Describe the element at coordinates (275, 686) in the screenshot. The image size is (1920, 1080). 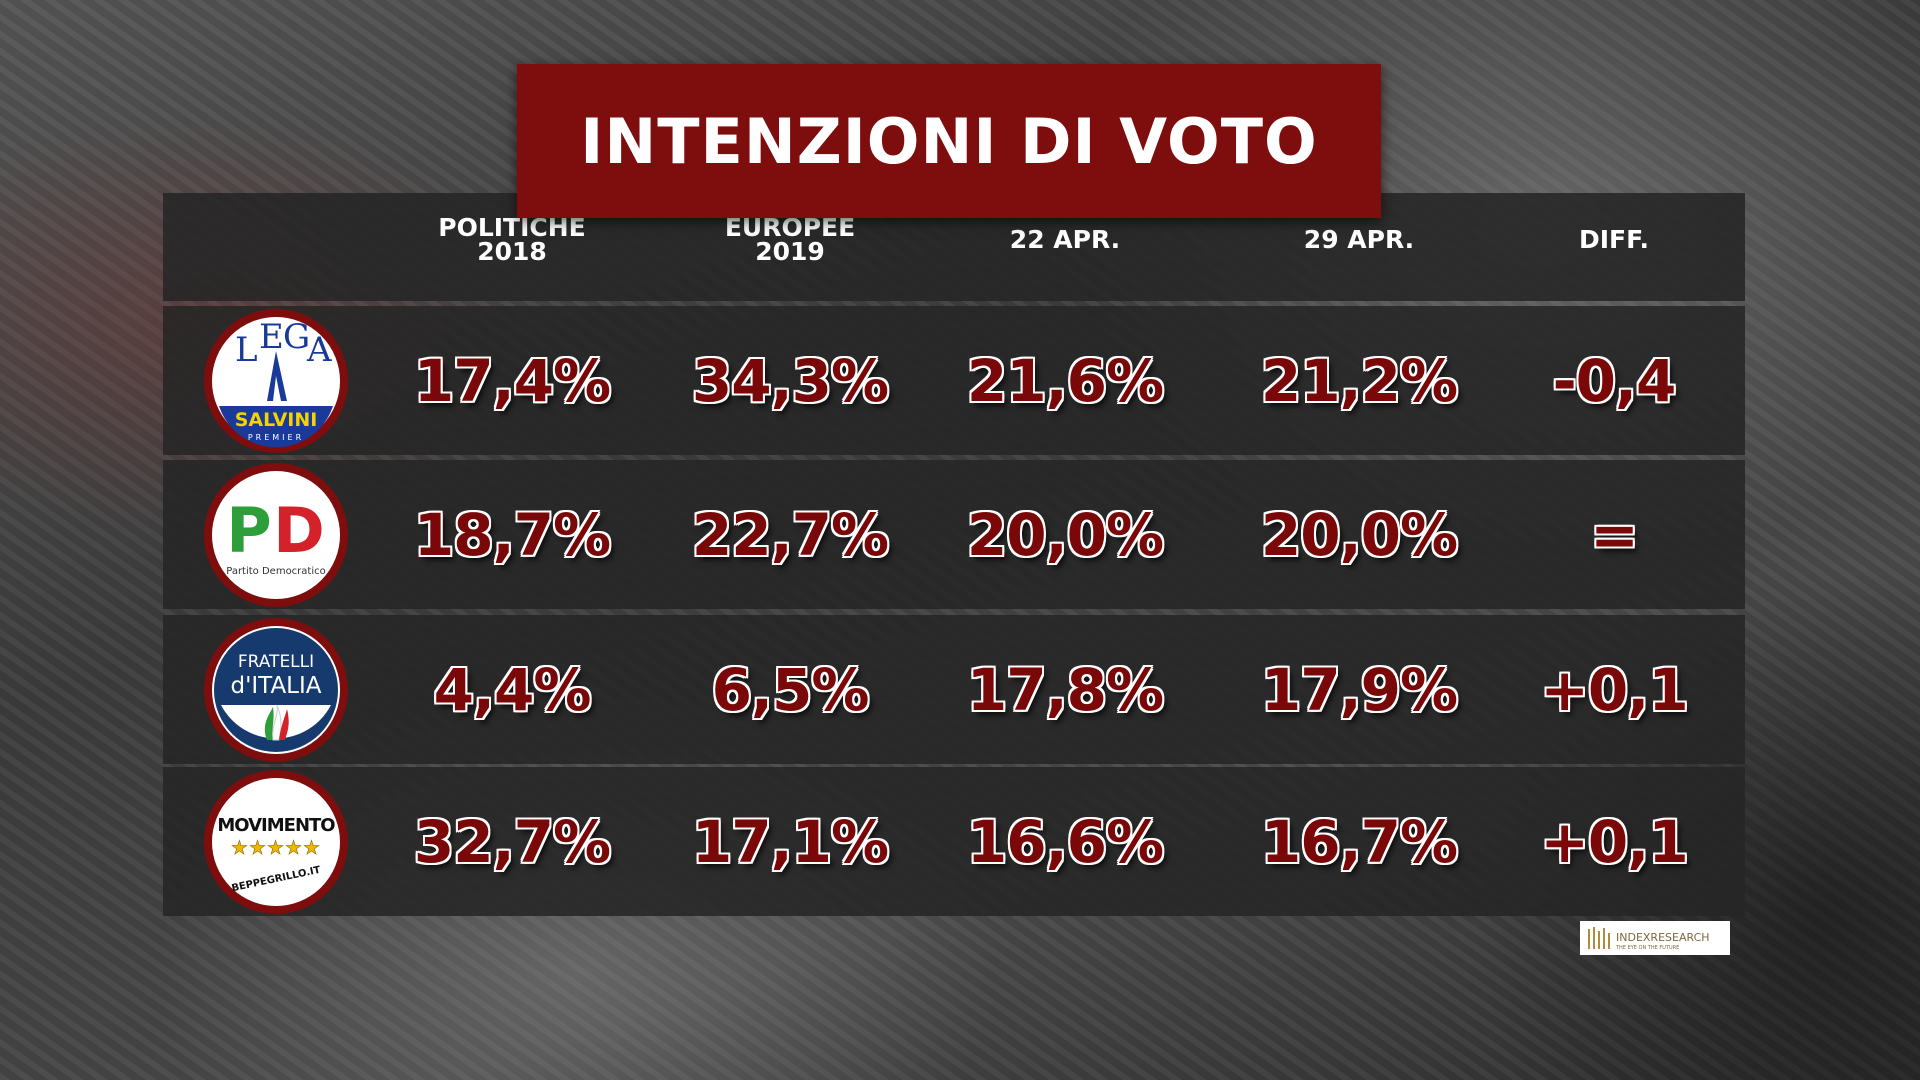
I see `logo-text: d'ITALIA` at that location.